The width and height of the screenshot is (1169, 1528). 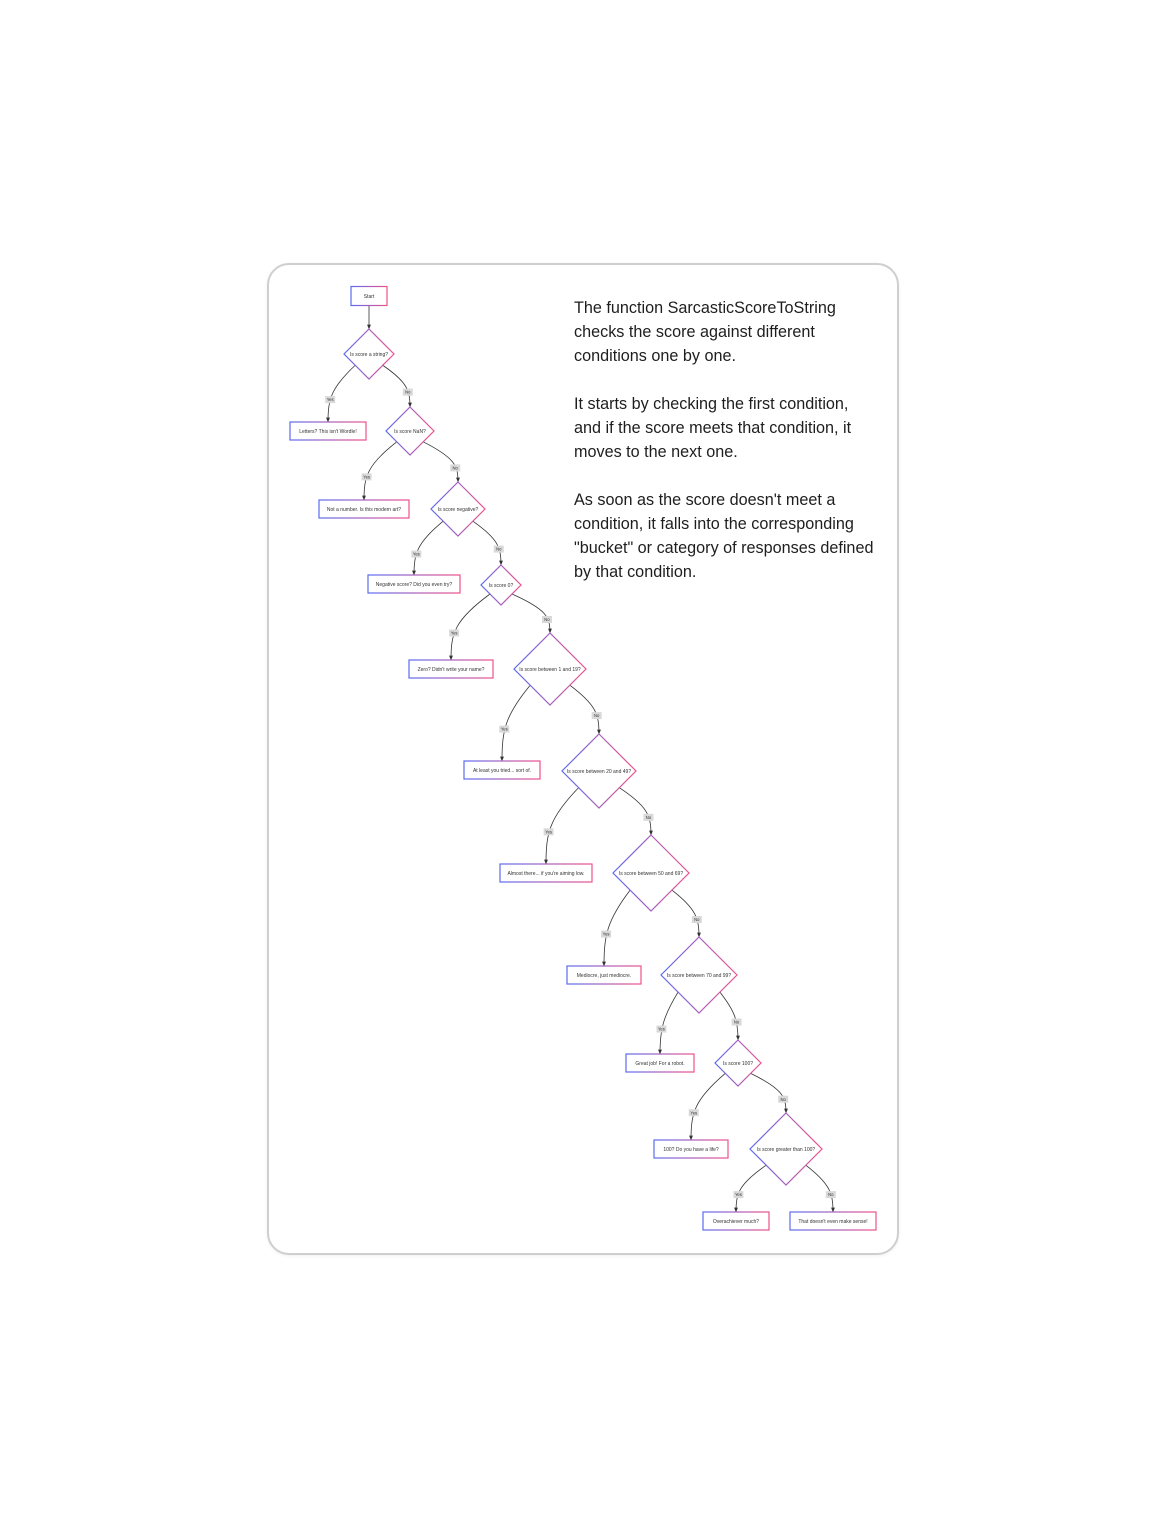 I want to click on decision-6-yes-result-box, so click(x=546, y=873).